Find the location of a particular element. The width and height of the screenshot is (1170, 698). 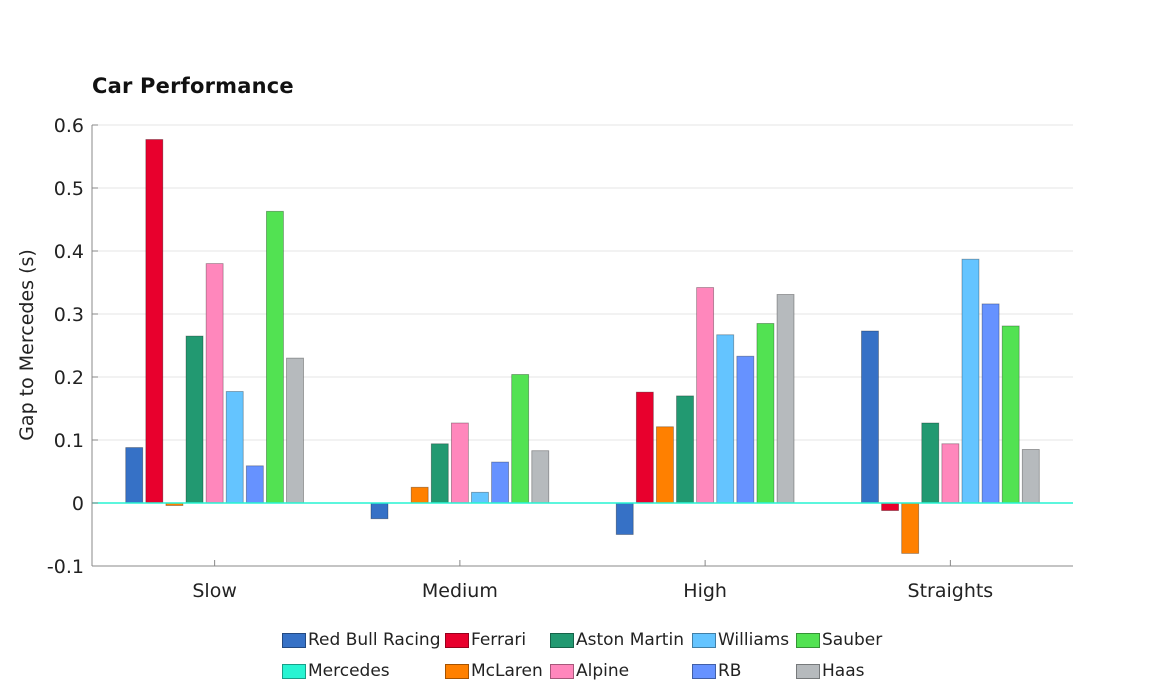

bar-haas-high is located at coordinates (785, 399).